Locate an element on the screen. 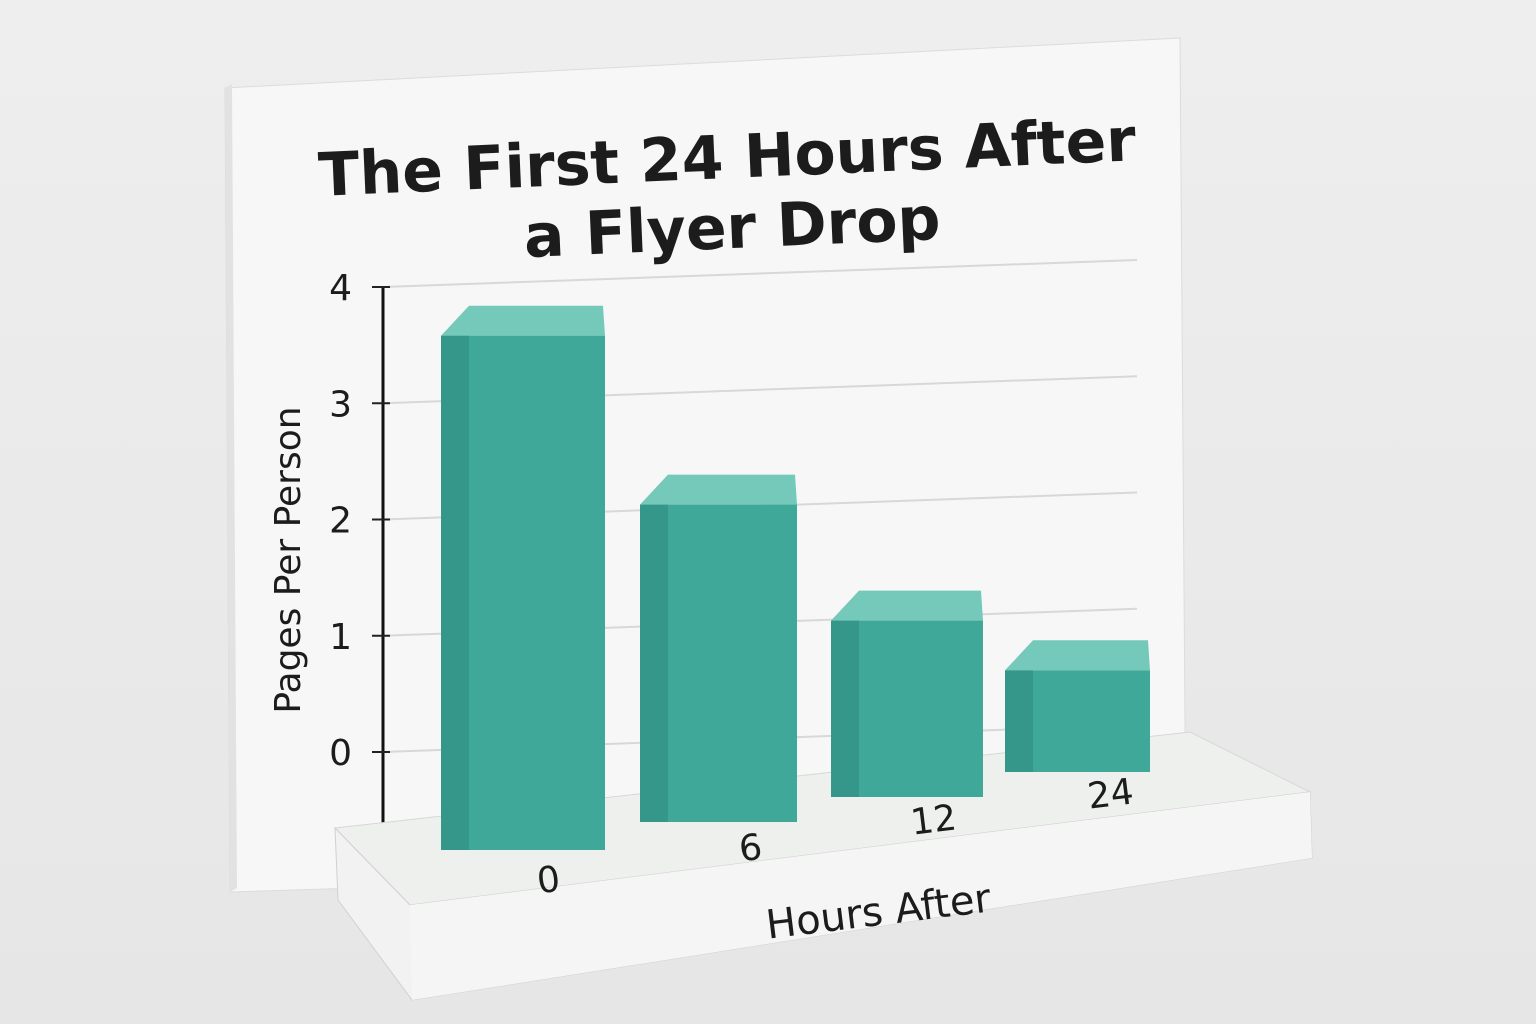 The height and width of the screenshot is (1024, 1536). y-tick-label: 2 is located at coordinates (340, 521).